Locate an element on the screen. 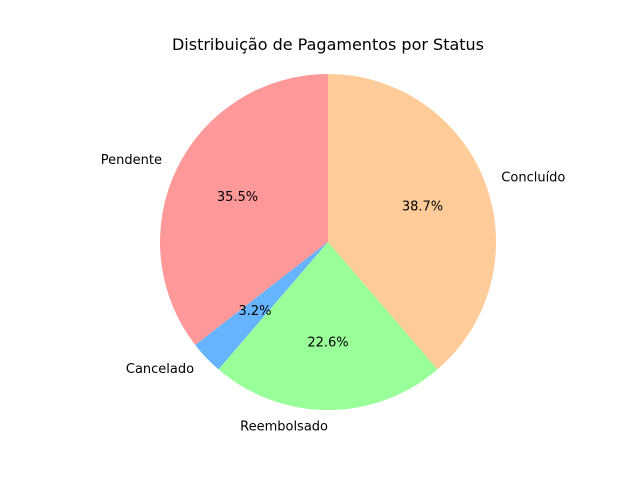  slice-label: Cancelado is located at coordinates (160, 369).